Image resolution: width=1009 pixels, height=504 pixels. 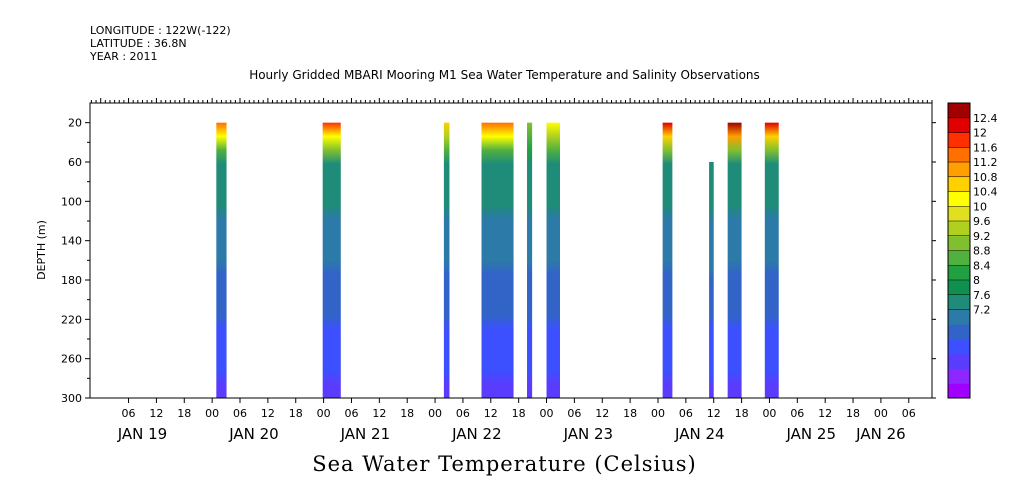 I want to click on x-day-label: JAN 26, so click(x=880, y=434).